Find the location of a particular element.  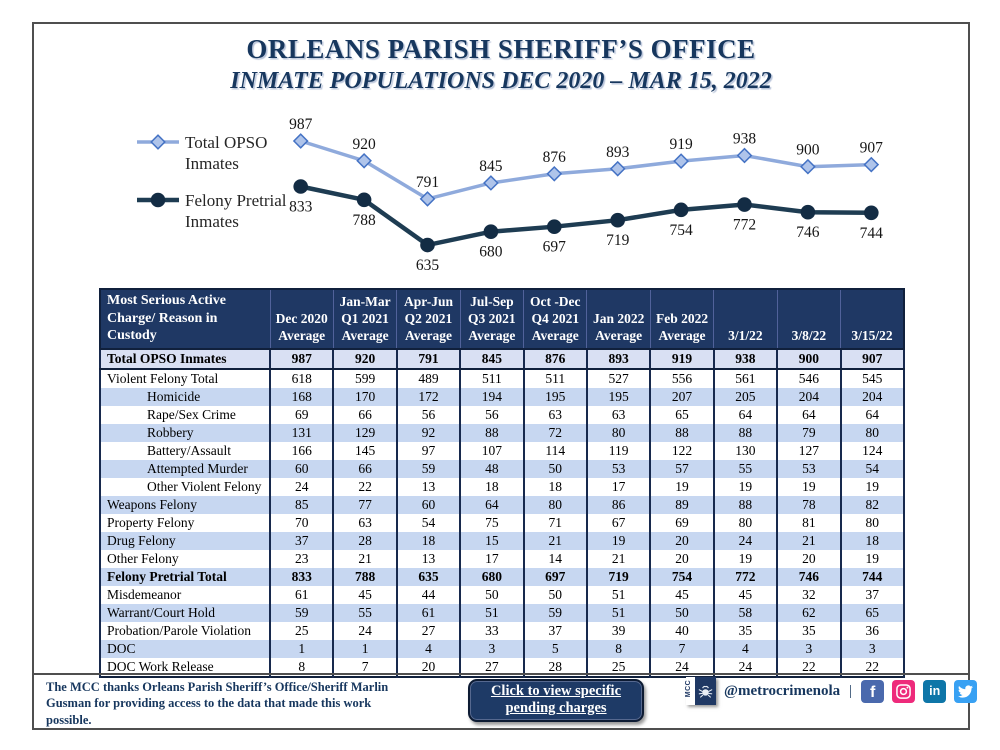

table-header-period: 3/8/22 is located at coordinates (809, 319).